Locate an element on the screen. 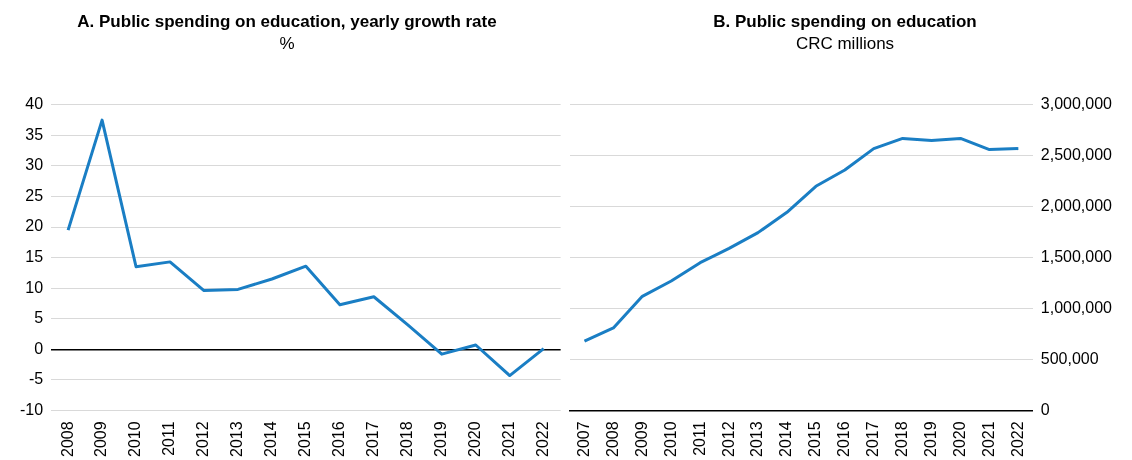 The image size is (1132, 460). y-tick-label: 5 is located at coordinates (39, 318).